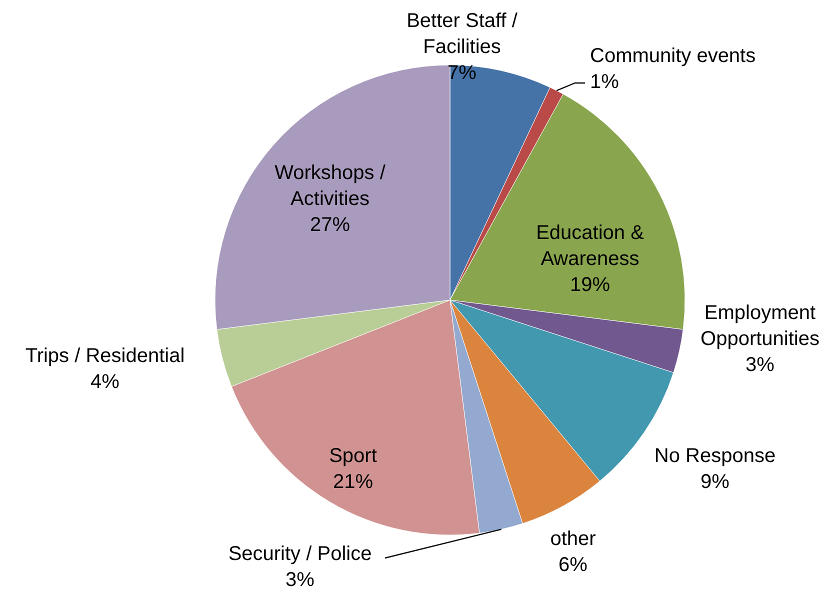  I want to click on slice-label: Workshops / Activities, so click(330, 186).